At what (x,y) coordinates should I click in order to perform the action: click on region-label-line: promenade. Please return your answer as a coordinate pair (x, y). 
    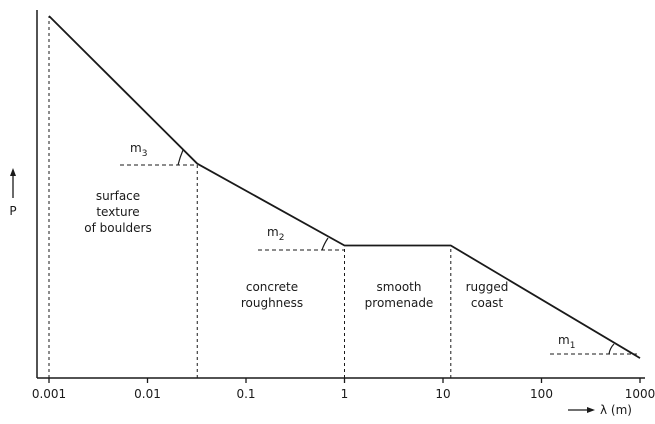
    Looking at the image, I should click on (399, 303).